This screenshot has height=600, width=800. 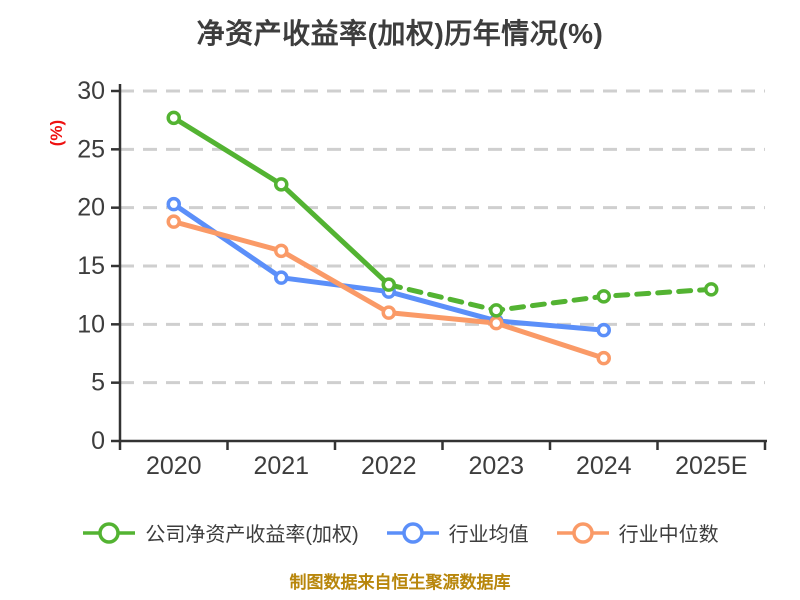 What do you see at coordinates (496, 466) in the screenshot?
I see `x-tick-label-2023: 2023` at bounding box center [496, 466].